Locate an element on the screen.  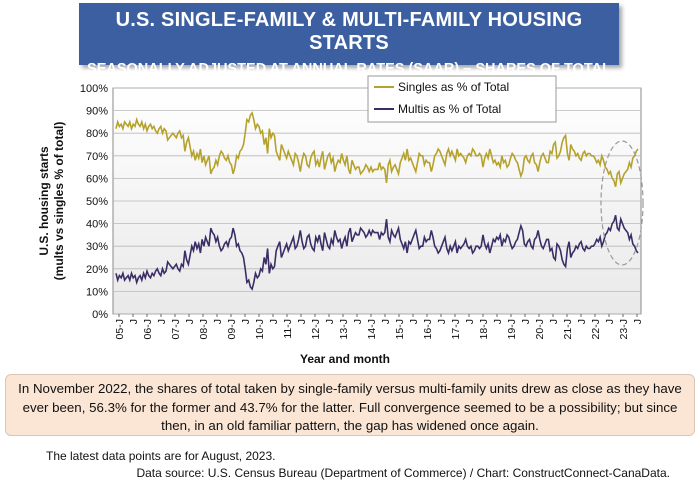
x-tick-label: 14-J is located at coordinates (372, 329).